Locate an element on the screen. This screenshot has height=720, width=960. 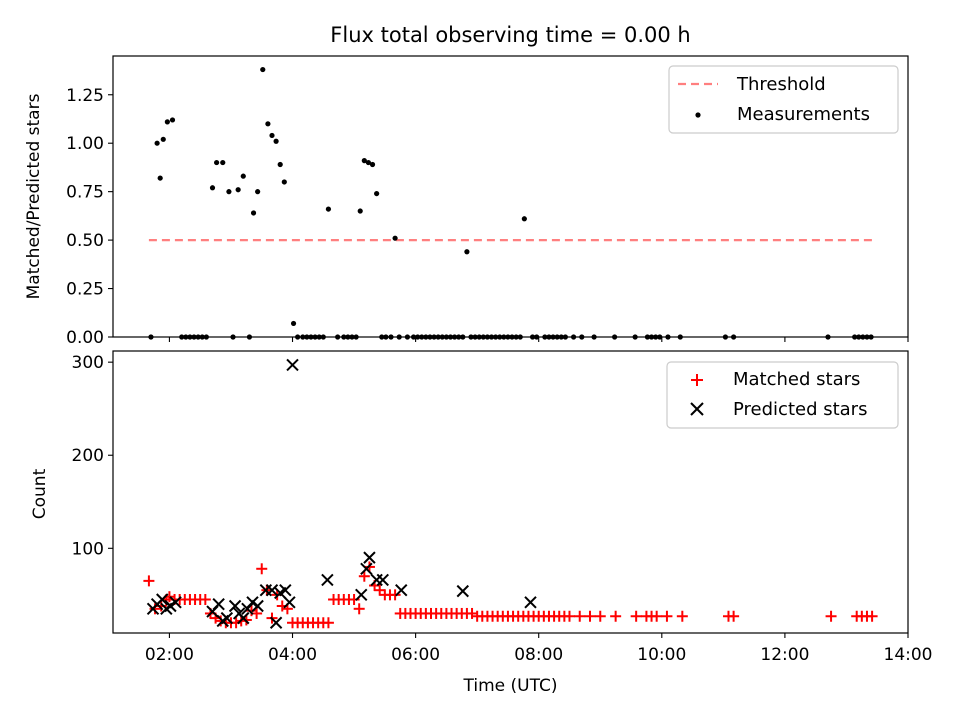
legend-label-threshold: Threshold is located at coordinates (781, 84).